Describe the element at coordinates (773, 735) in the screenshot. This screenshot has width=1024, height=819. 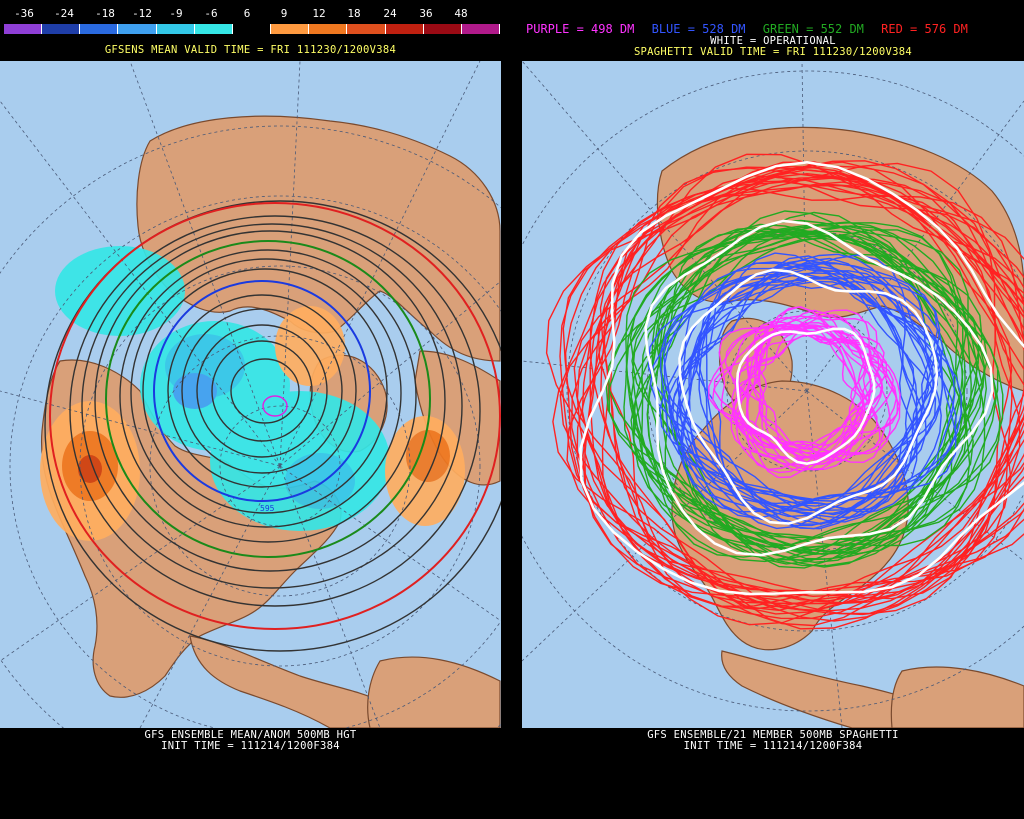
I see `footer-product: GFS ENSEMBLE/21 MEMBER 500MB SPAGHETTI` at that location.